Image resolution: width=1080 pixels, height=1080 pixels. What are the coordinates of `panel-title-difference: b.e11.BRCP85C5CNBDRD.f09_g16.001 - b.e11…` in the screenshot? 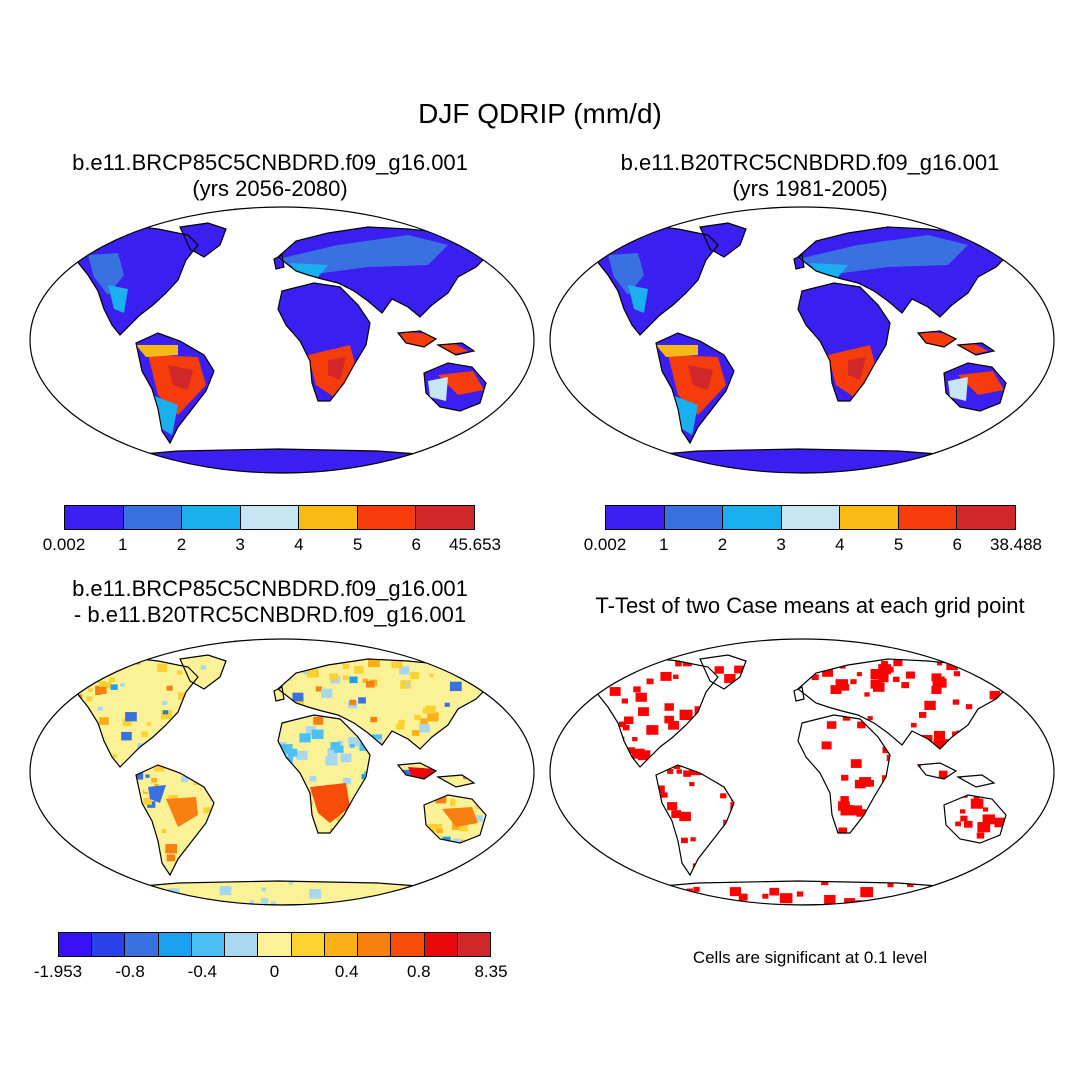 It's located at (270, 602).